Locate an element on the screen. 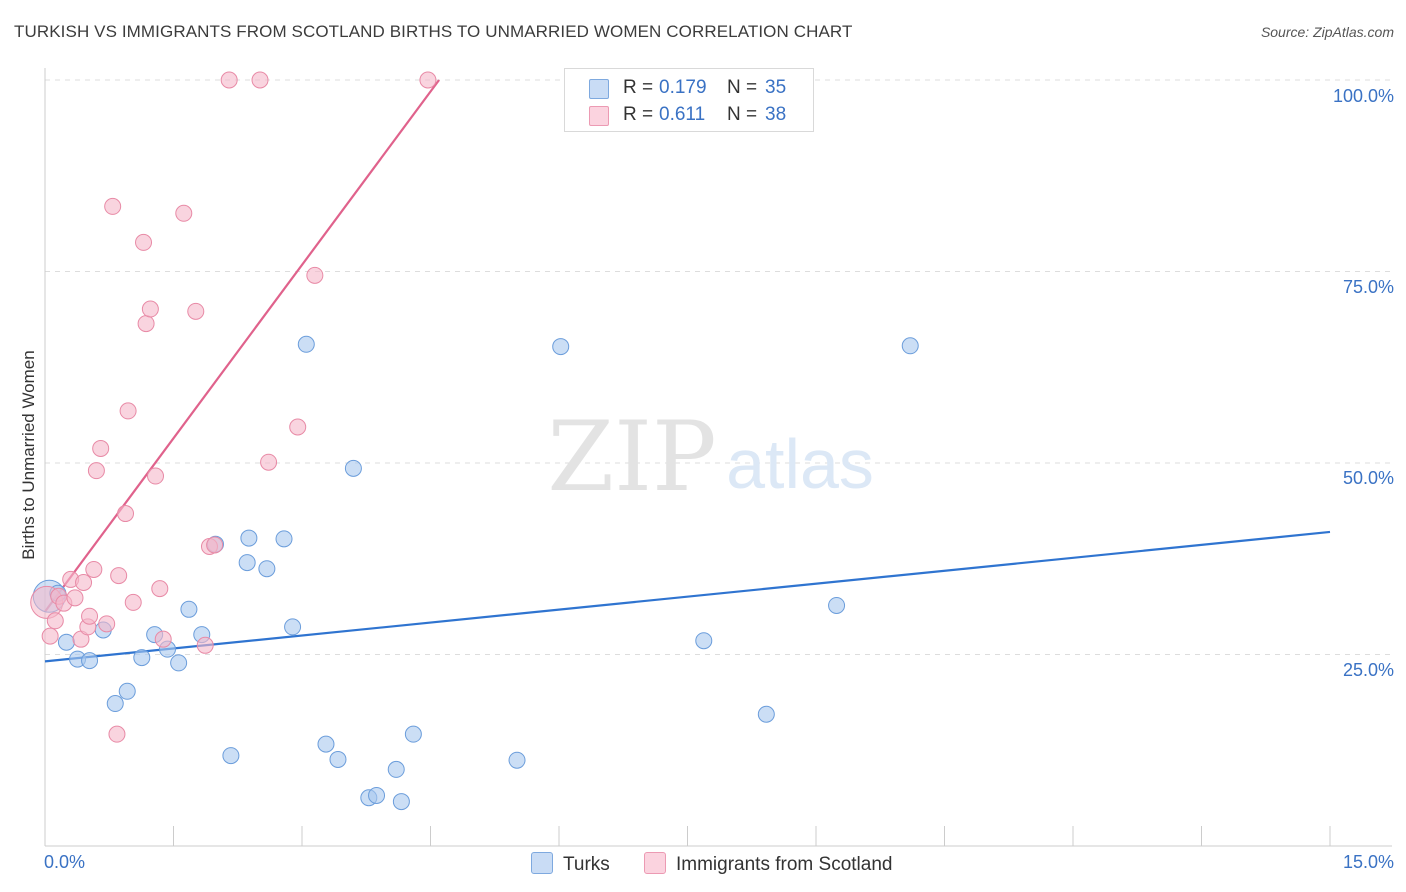 The height and width of the screenshot is (892, 1406). turks-legend-swatch is located at coordinates (542, 863).